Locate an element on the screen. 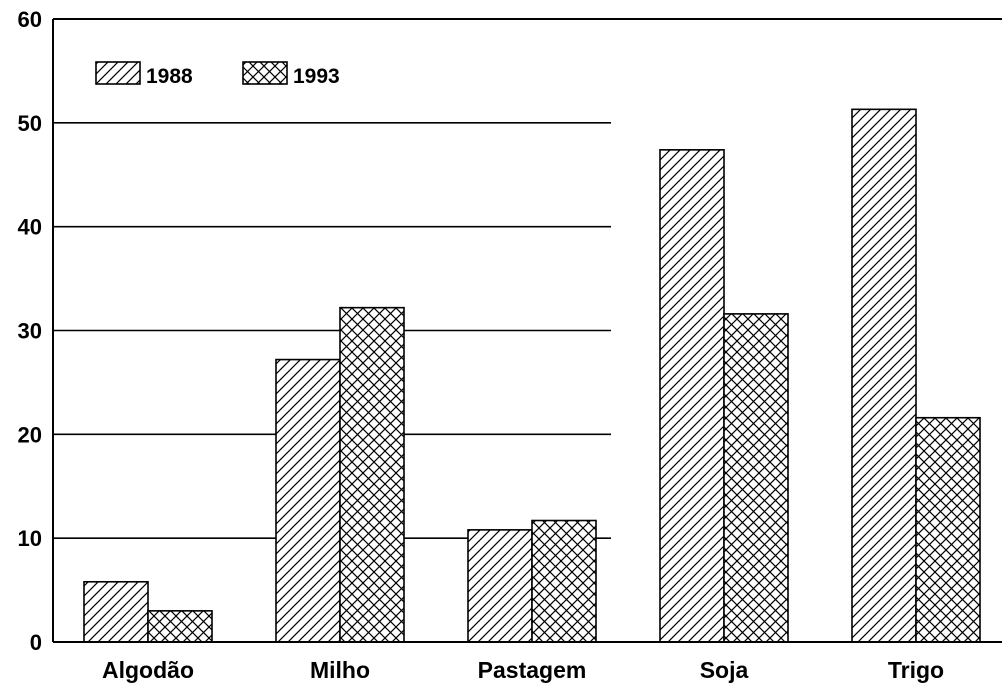 This screenshot has height=693, width=1004. legend-label: 1993 is located at coordinates (316, 76).